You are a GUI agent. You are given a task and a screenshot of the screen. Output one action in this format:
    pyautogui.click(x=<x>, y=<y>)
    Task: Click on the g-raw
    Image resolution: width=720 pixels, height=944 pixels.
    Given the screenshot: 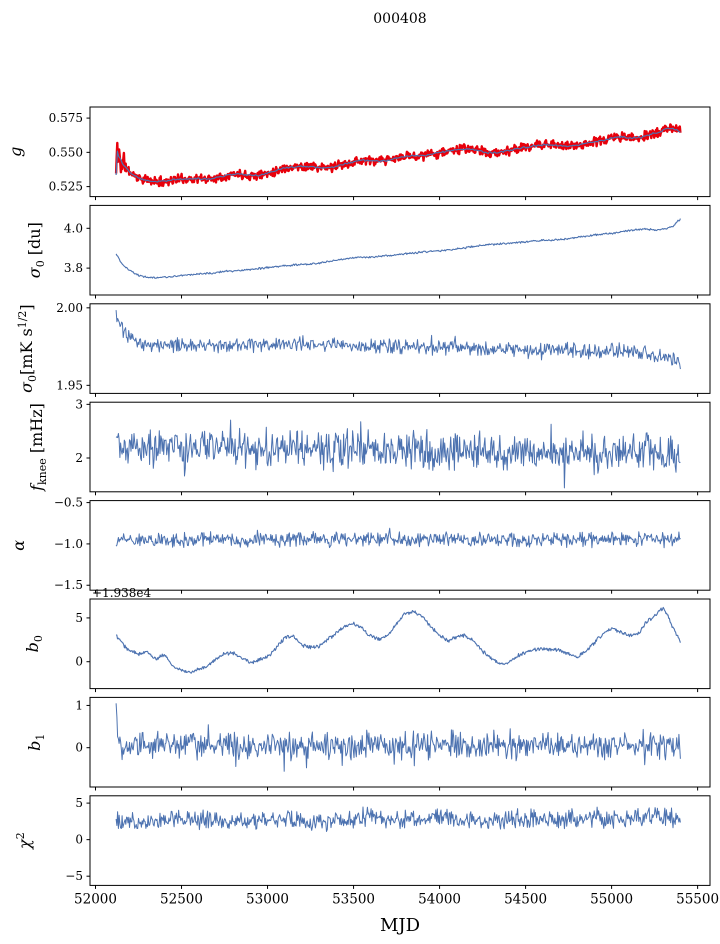 What is the action you would take?
    pyautogui.click(x=398, y=155)
    